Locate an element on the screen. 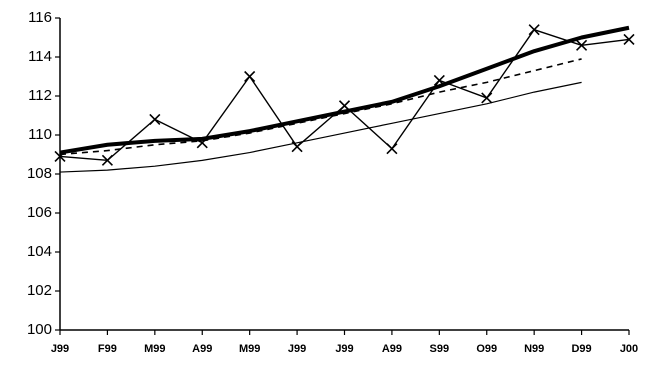 Image resolution: width=656 pixels, height=367 pixels. x-tick-label: D99 is located at coordinates (581, 349).